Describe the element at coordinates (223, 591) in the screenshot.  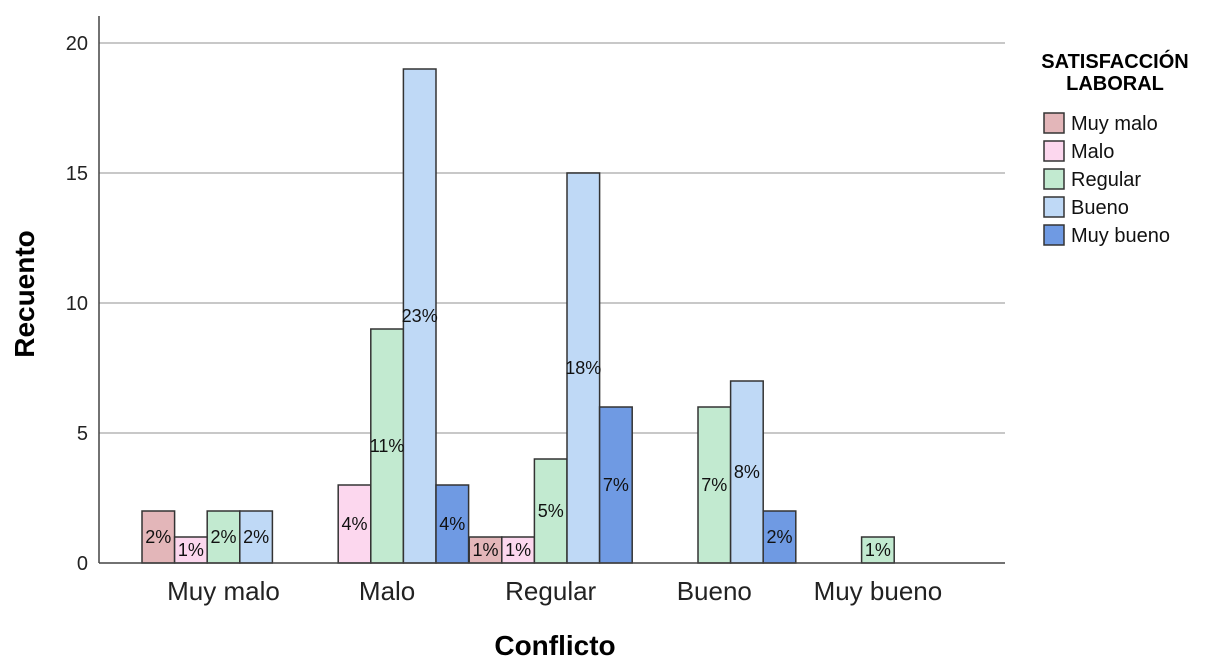
I see `x-tick-label: Muy malo` at that location.